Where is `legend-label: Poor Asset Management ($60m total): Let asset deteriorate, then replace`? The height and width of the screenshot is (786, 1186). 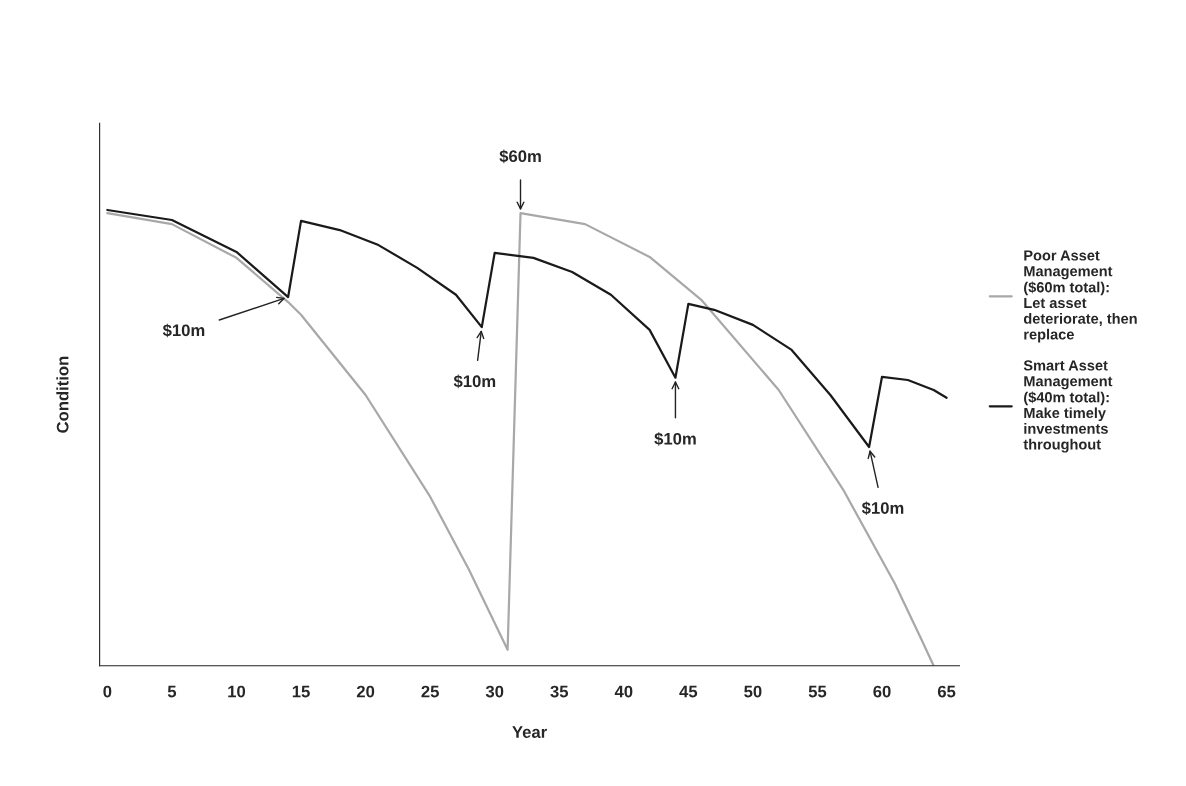 legend-label: Poor Asset Management ($60m total): Let asset deteriorate, then replace is located at coordinates (1080, 296).